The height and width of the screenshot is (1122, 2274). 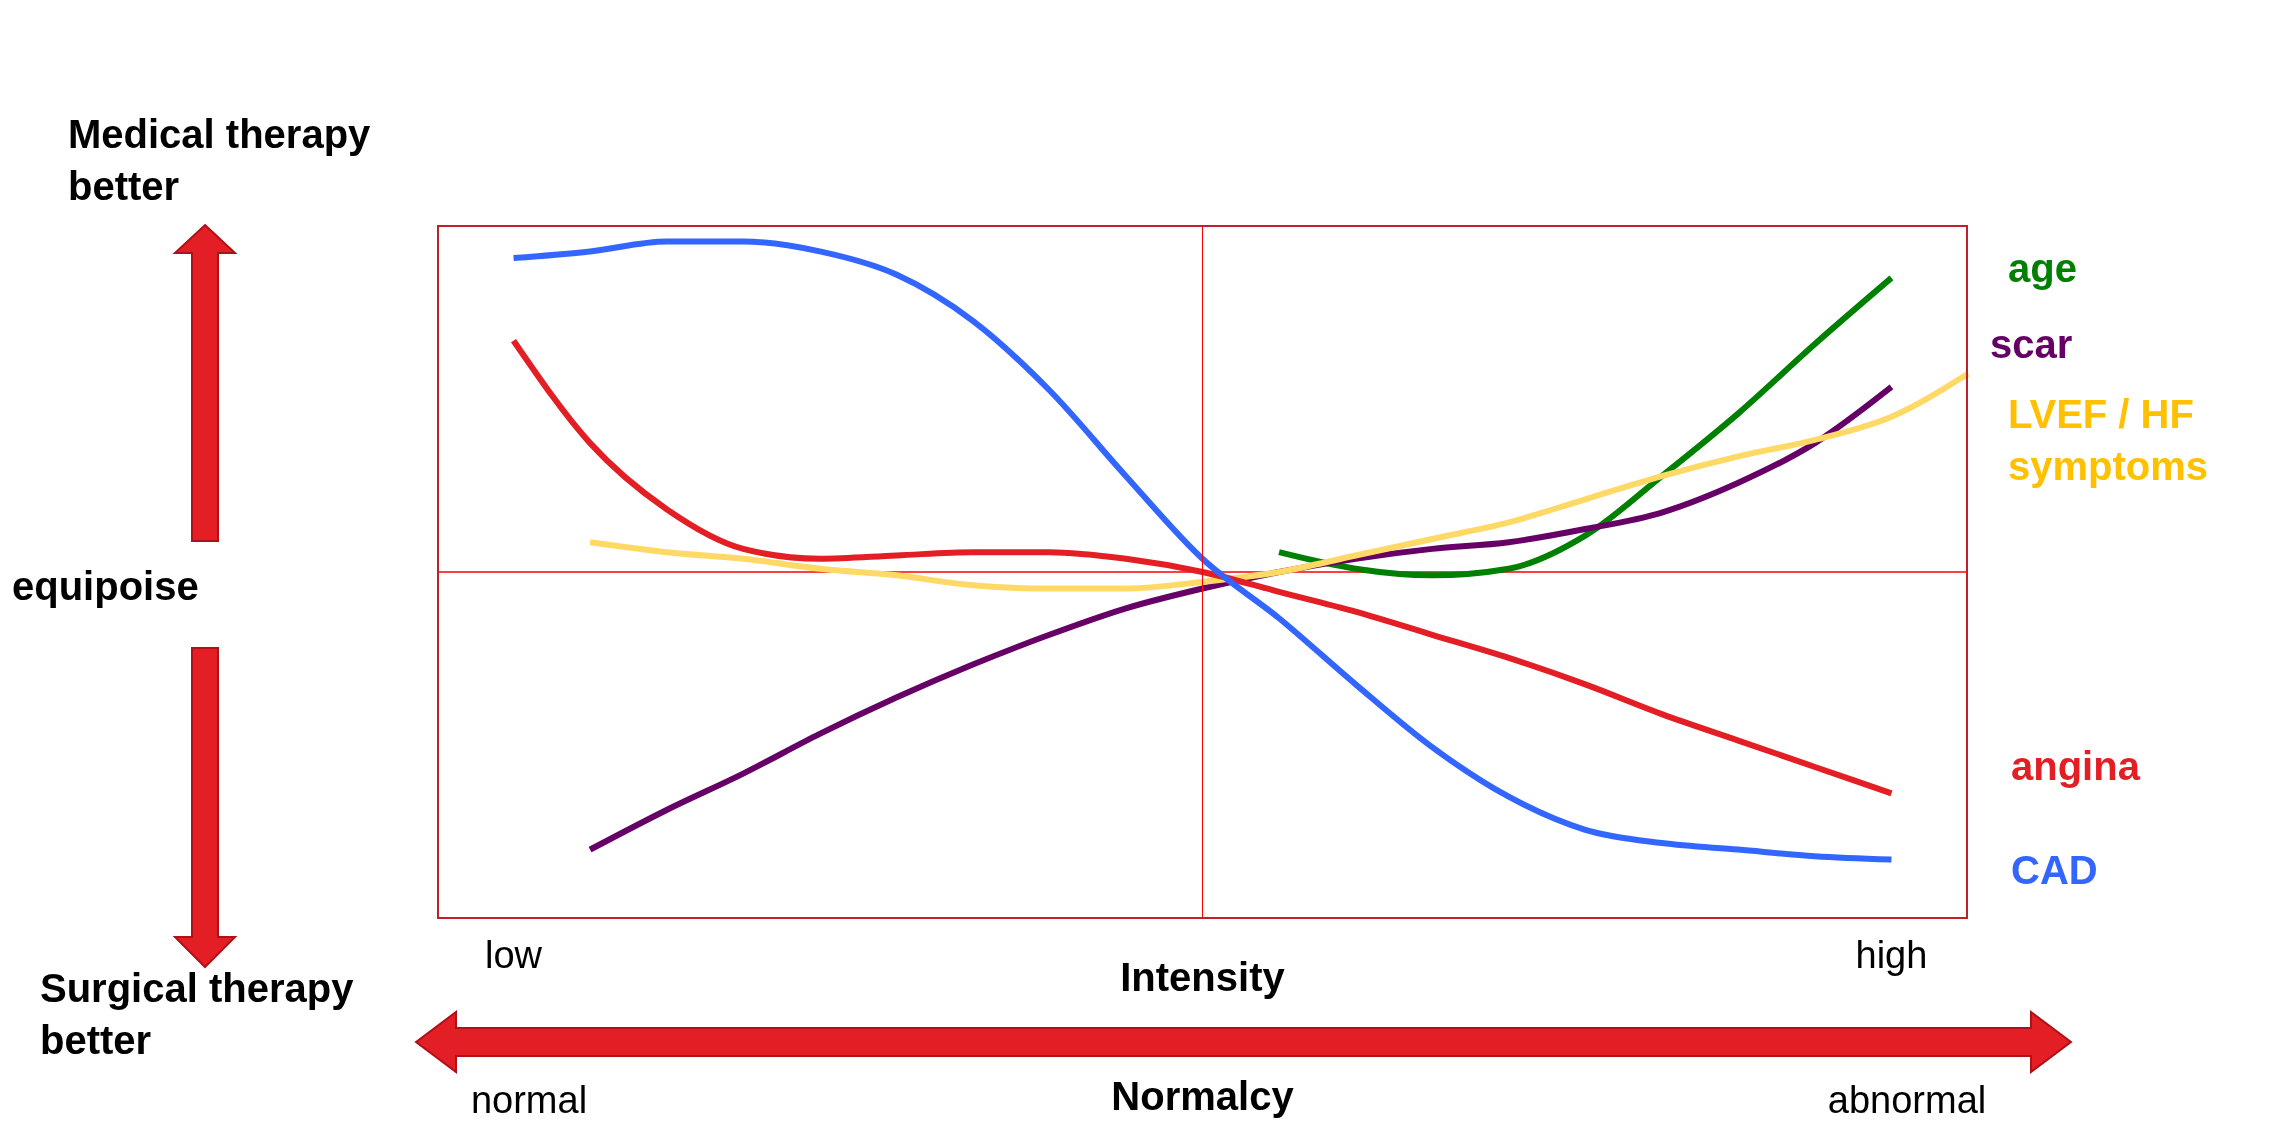 I want to click on text: Medical therapy better, so click(x=220, y=160).